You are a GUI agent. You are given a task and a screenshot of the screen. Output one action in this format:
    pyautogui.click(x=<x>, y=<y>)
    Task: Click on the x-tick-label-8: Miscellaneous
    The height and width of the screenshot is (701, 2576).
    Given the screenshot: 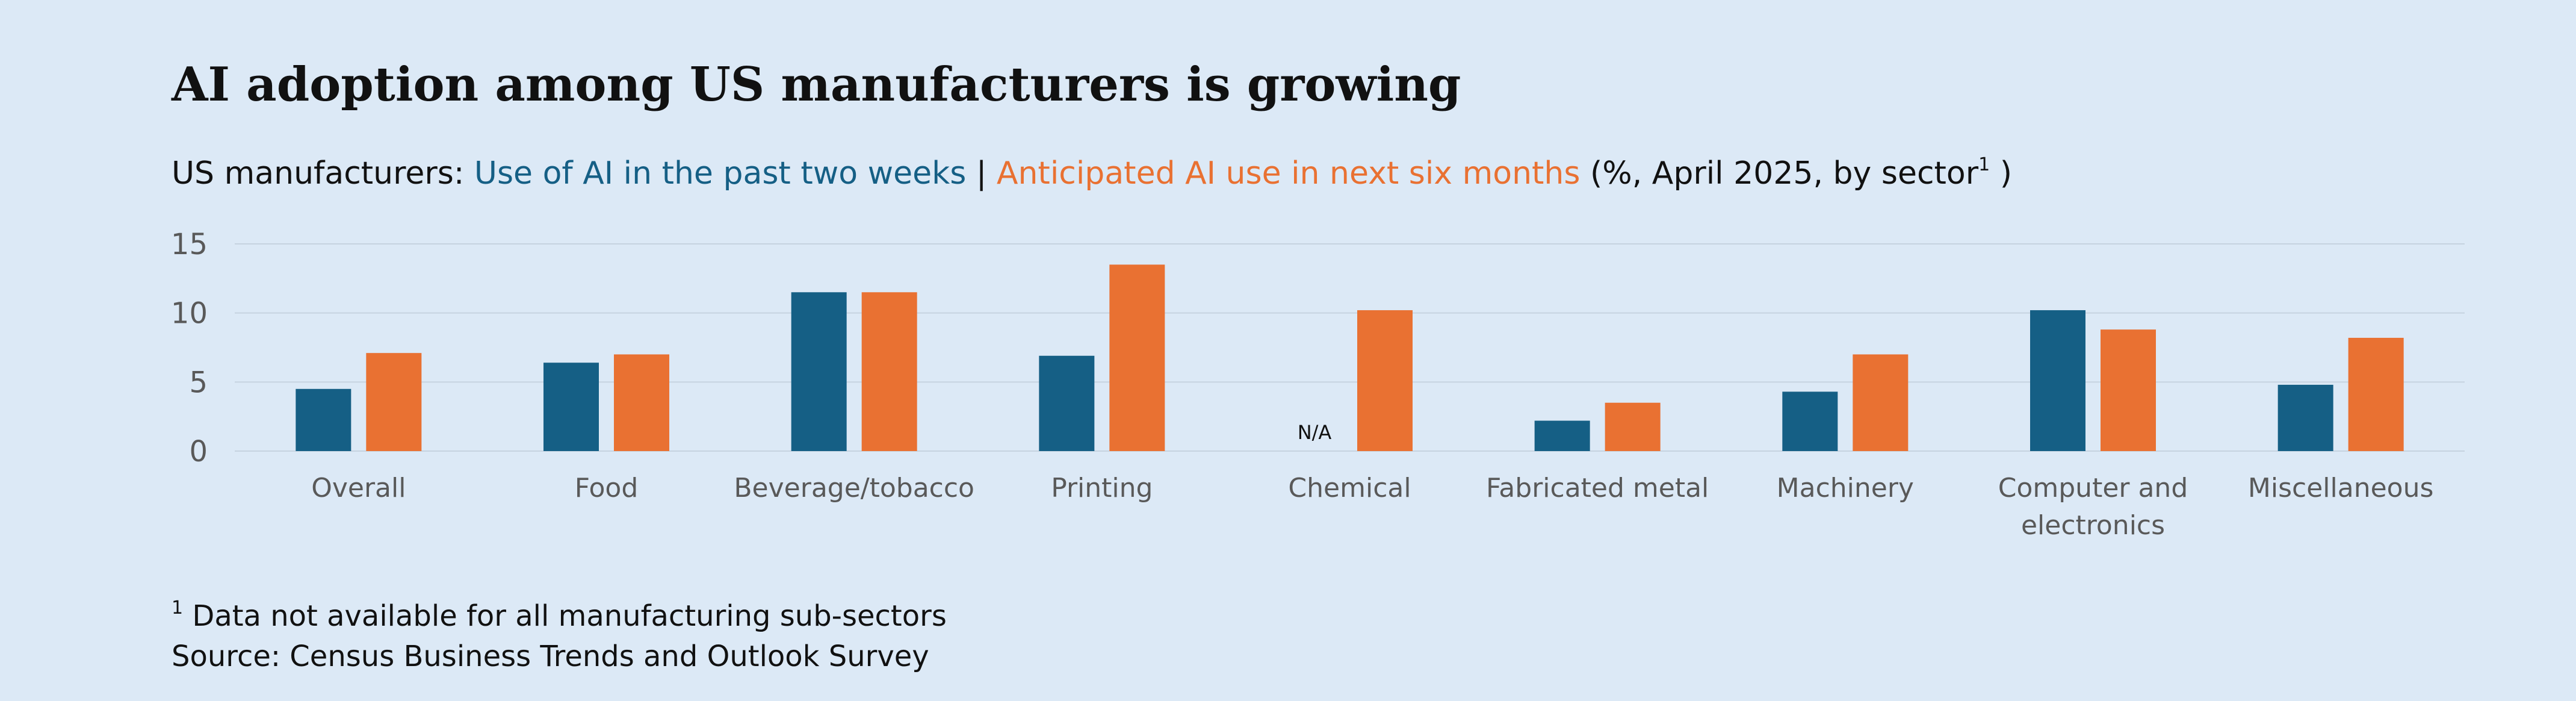 What is the action you would take?
    pyautogui.click(x=2340, y=488)
    